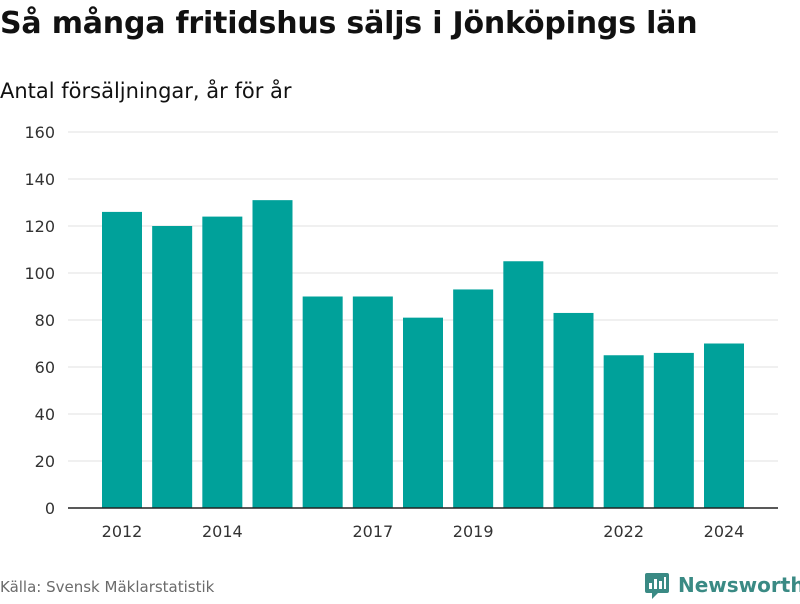 The height and width of the screenshot is (604, 800). I want to click on bar-2017, so click(372, 402).